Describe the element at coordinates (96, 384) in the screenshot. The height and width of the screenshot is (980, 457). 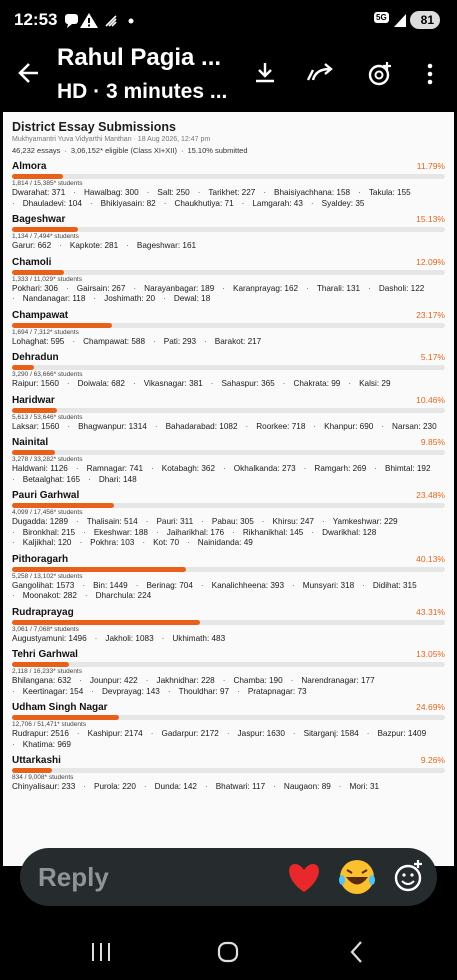
I see `block-count: Doiwala: 682` at that location.